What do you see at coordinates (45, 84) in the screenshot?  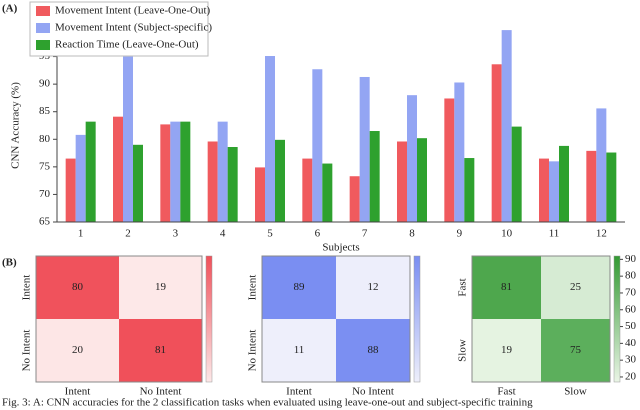 I see `y-tick-label: 90` at bounding box center [45, 84].